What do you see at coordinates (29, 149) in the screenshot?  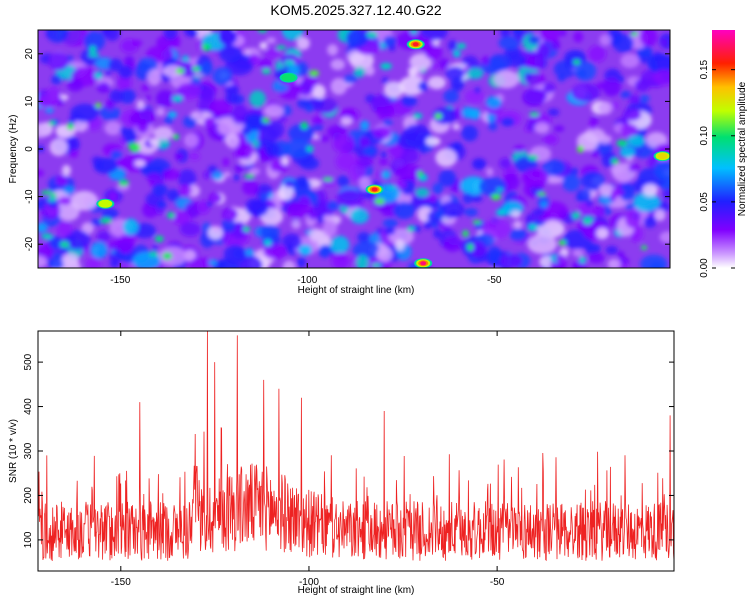 I see `heatmap-y-tick-label: 0` at bounding box center [29, 149].